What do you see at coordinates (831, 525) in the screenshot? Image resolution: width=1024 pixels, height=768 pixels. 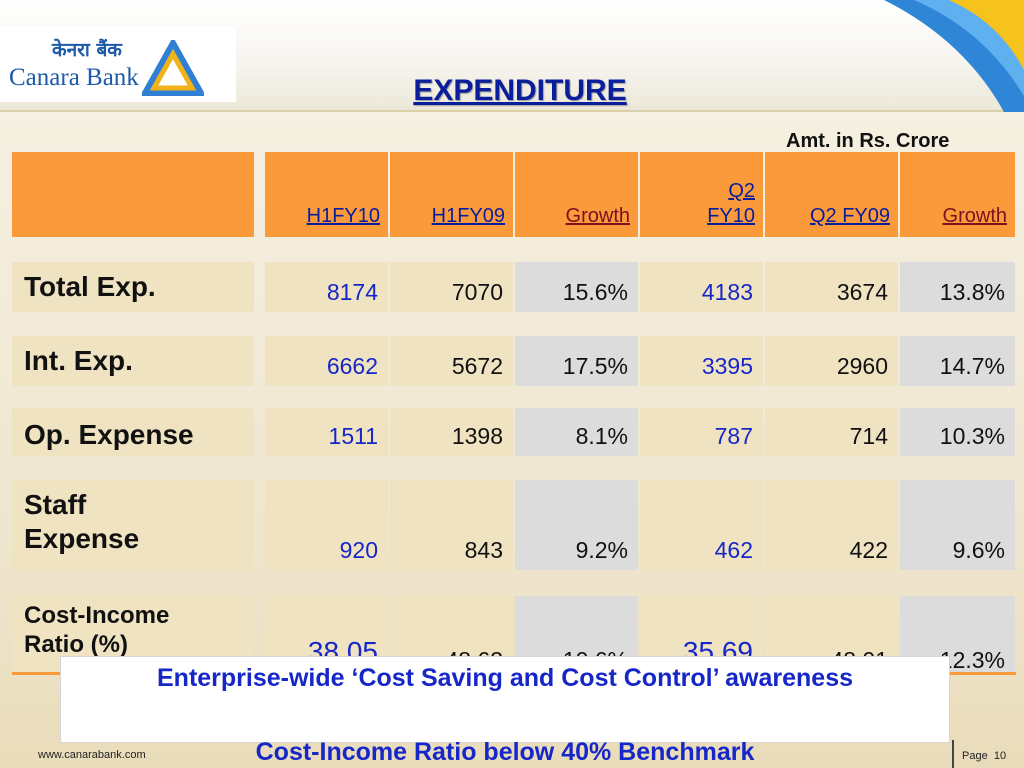 I see `table-cell: 422` at bounding box center [831, 525].